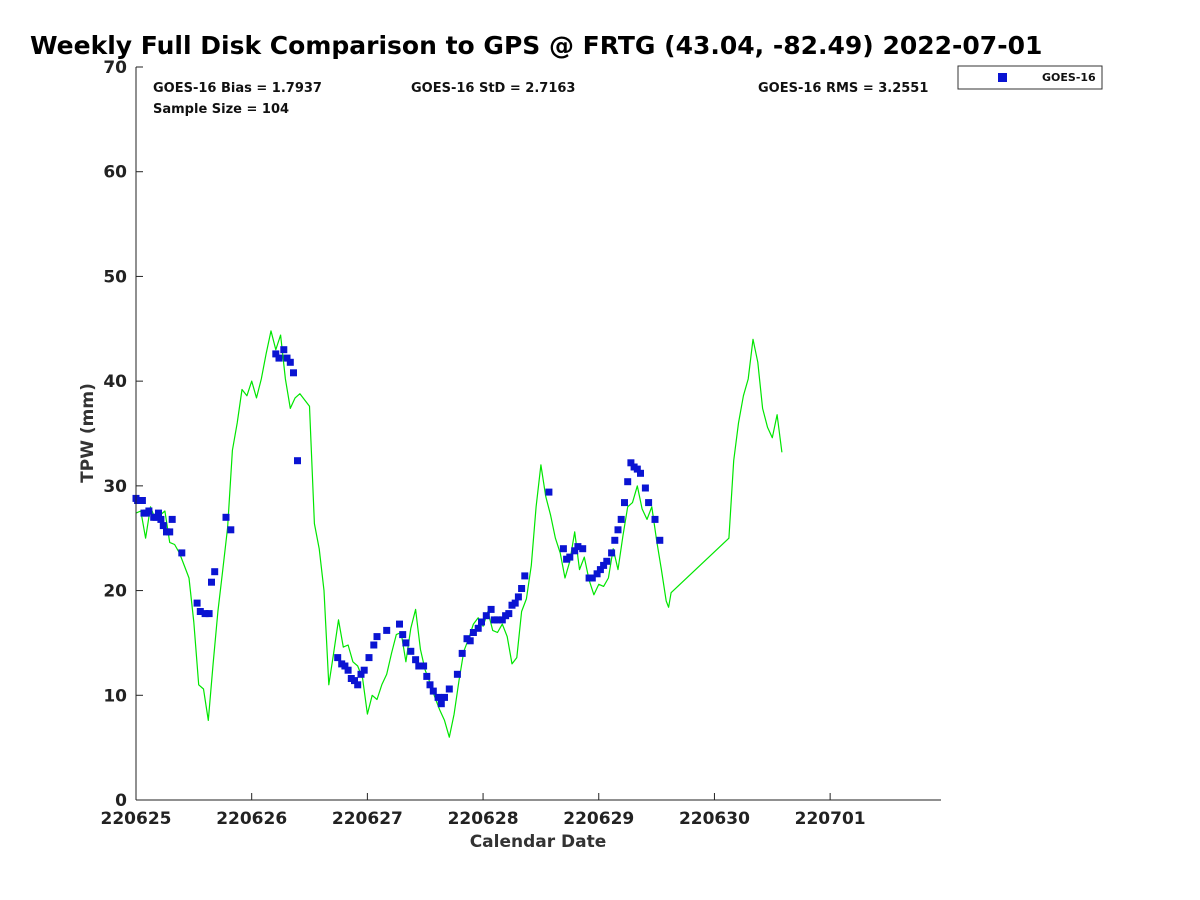 The image size is (1200, 900). What do you see at coordinates (136, 819) in the screenshot?
I see `x-tick-label: 220625` at bounding box center [136, 819].